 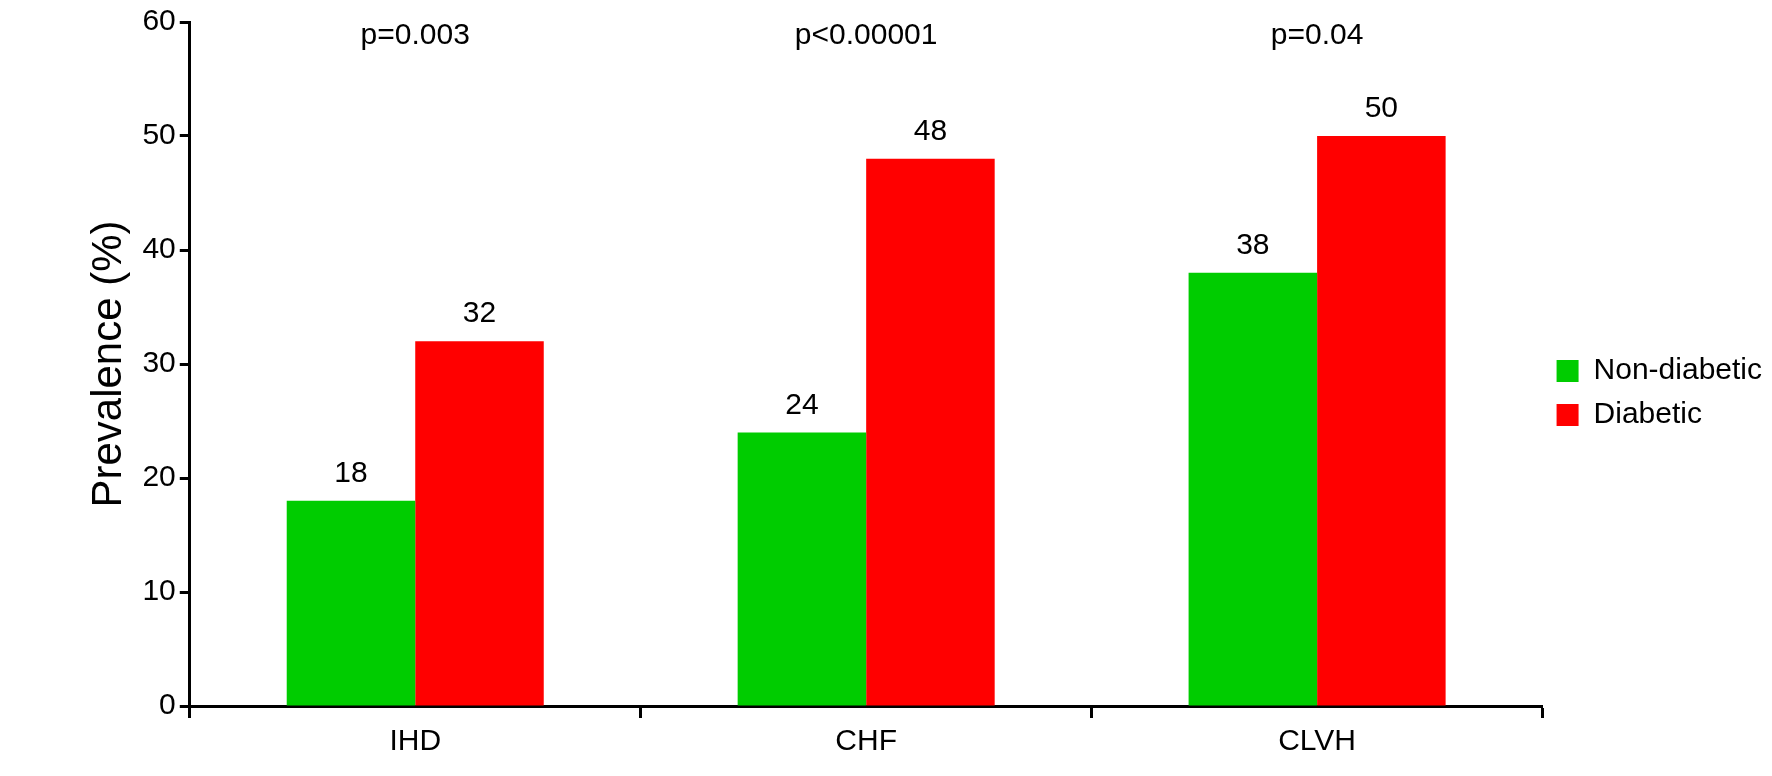 What do you see at coordinates (866, 34) in the screenshot?
I see `annotation: p<0.00001` at bounding box center [866, 34].